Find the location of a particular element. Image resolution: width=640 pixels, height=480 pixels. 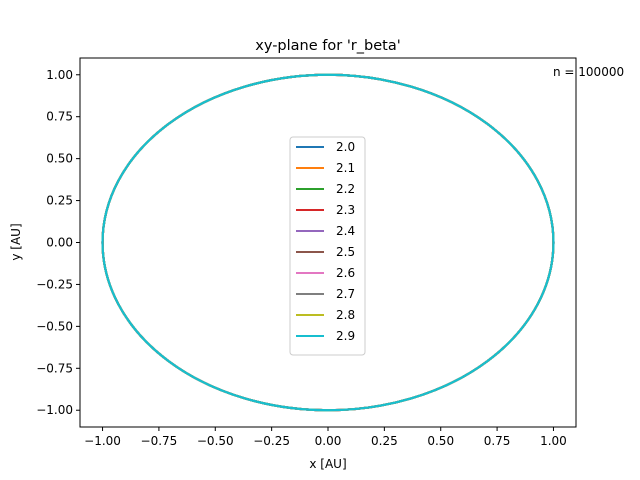

x-axis-ticks: −1.00 −0.75 −0.50 −0.25 0.00 0.25 0.50 0.75 1.00 is located at coordinates (325, 437).